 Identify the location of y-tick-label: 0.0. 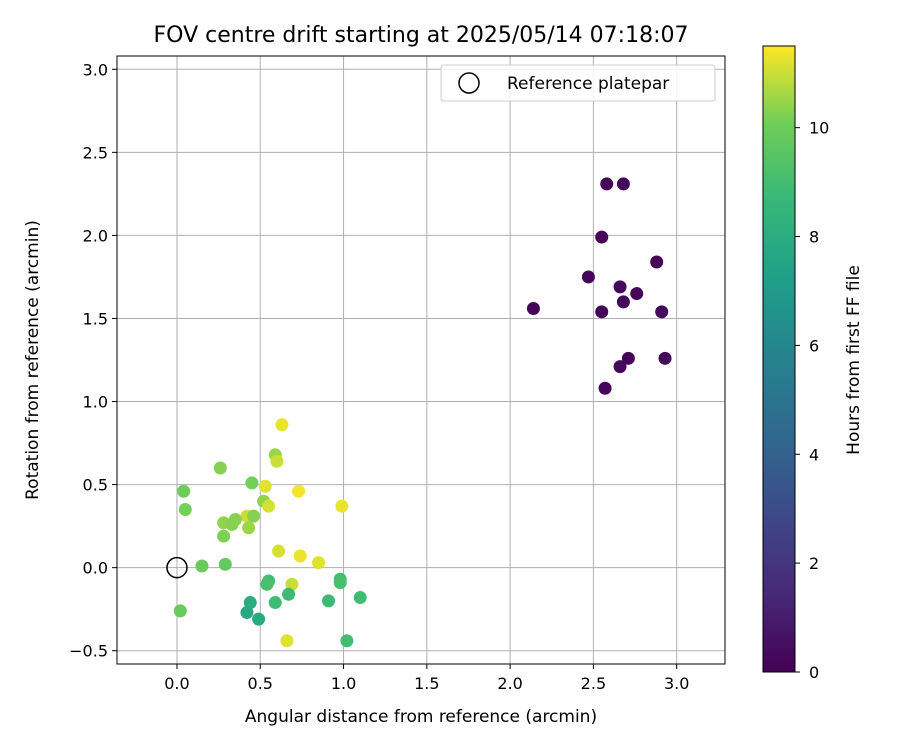
(95, 568).